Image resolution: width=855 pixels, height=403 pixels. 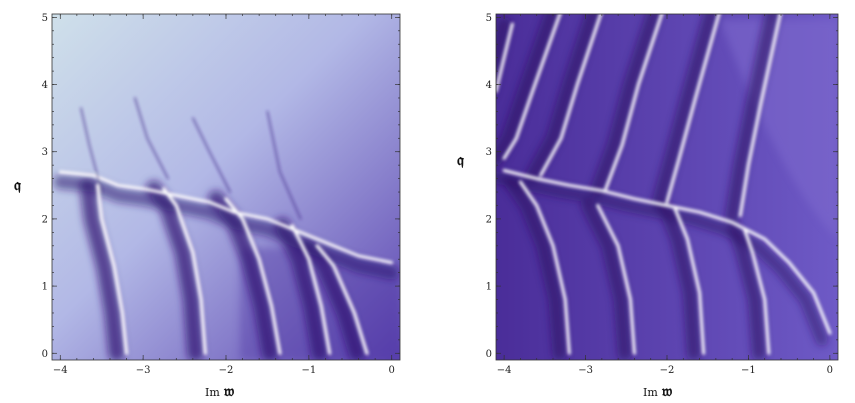 What do you see at coordinates (460, 159) in the screenshot?
I see `right-y-label: 𝔮` at bounding box center [460, 159].